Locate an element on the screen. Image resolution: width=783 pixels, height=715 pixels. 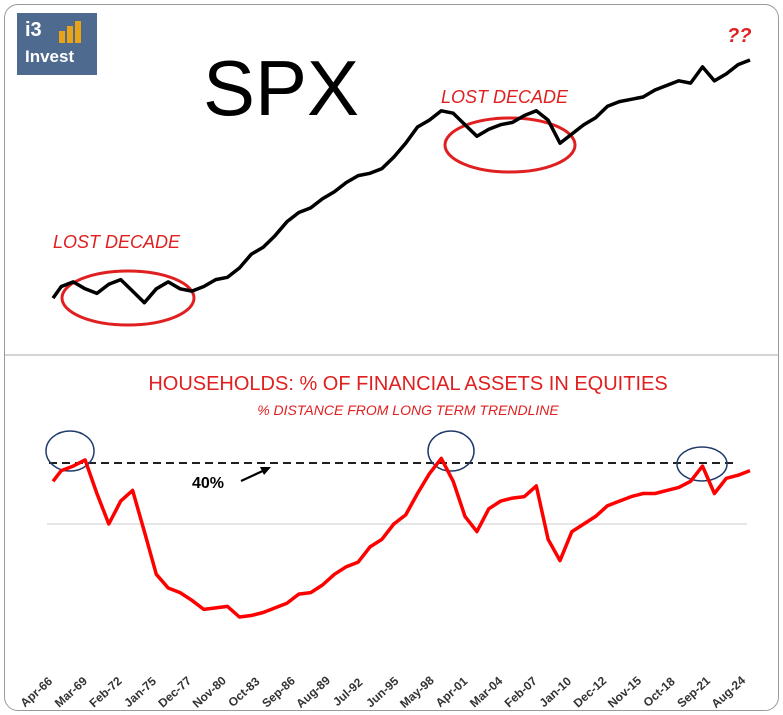
x-tick-label: Nov-80 is located at coordinates (209, 691).